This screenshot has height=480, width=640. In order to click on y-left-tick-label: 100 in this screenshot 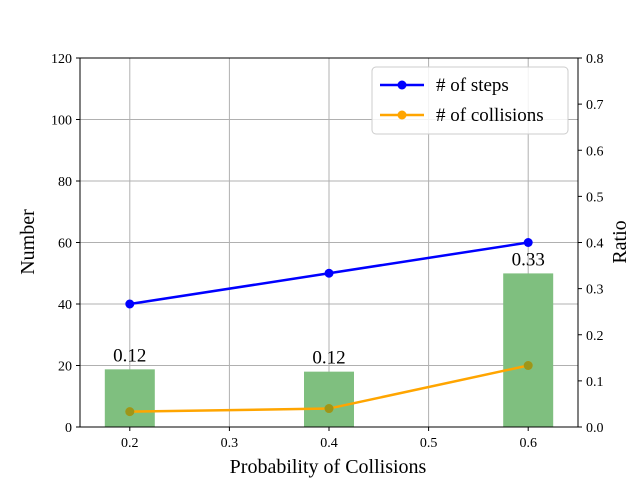, I will do `click(61, 121)`.